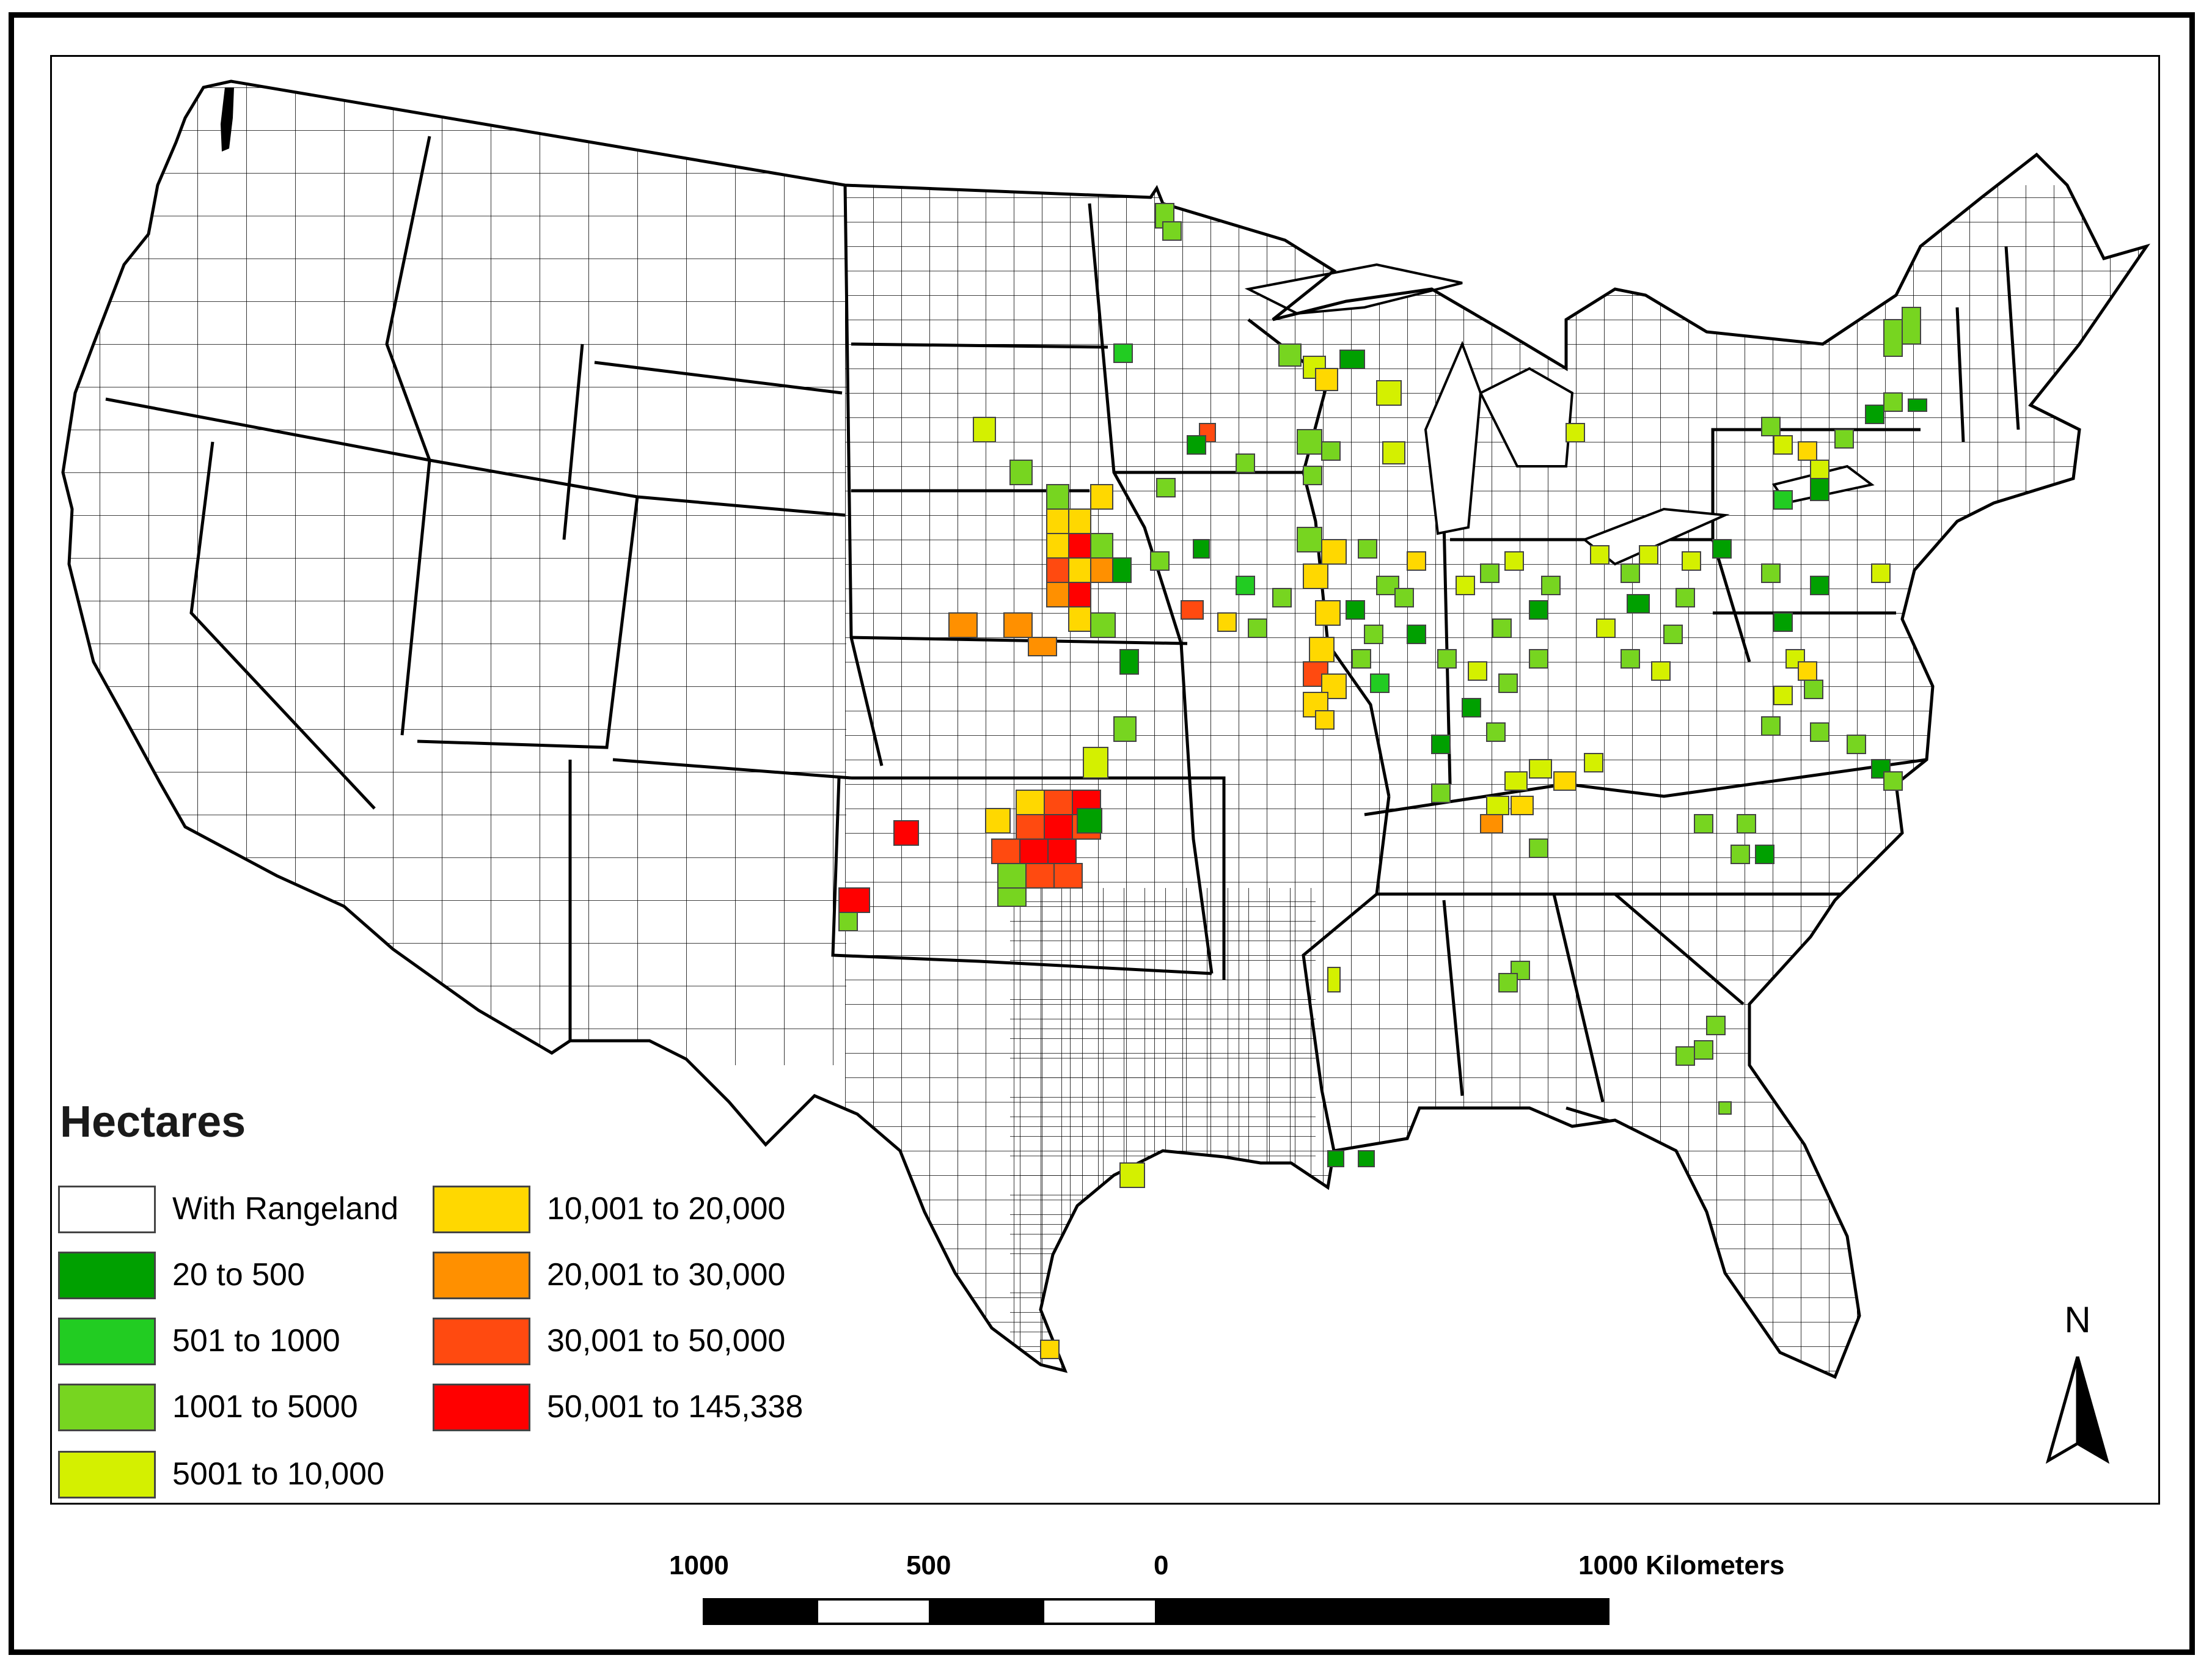  Describe the element at coordinates (227, 119) in the screenshot. I see `puget-sound` at that location.